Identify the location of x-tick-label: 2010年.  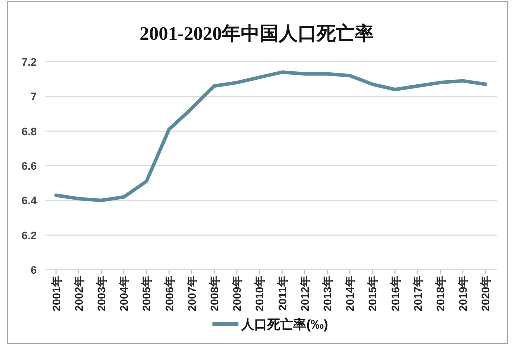
(260, 294).